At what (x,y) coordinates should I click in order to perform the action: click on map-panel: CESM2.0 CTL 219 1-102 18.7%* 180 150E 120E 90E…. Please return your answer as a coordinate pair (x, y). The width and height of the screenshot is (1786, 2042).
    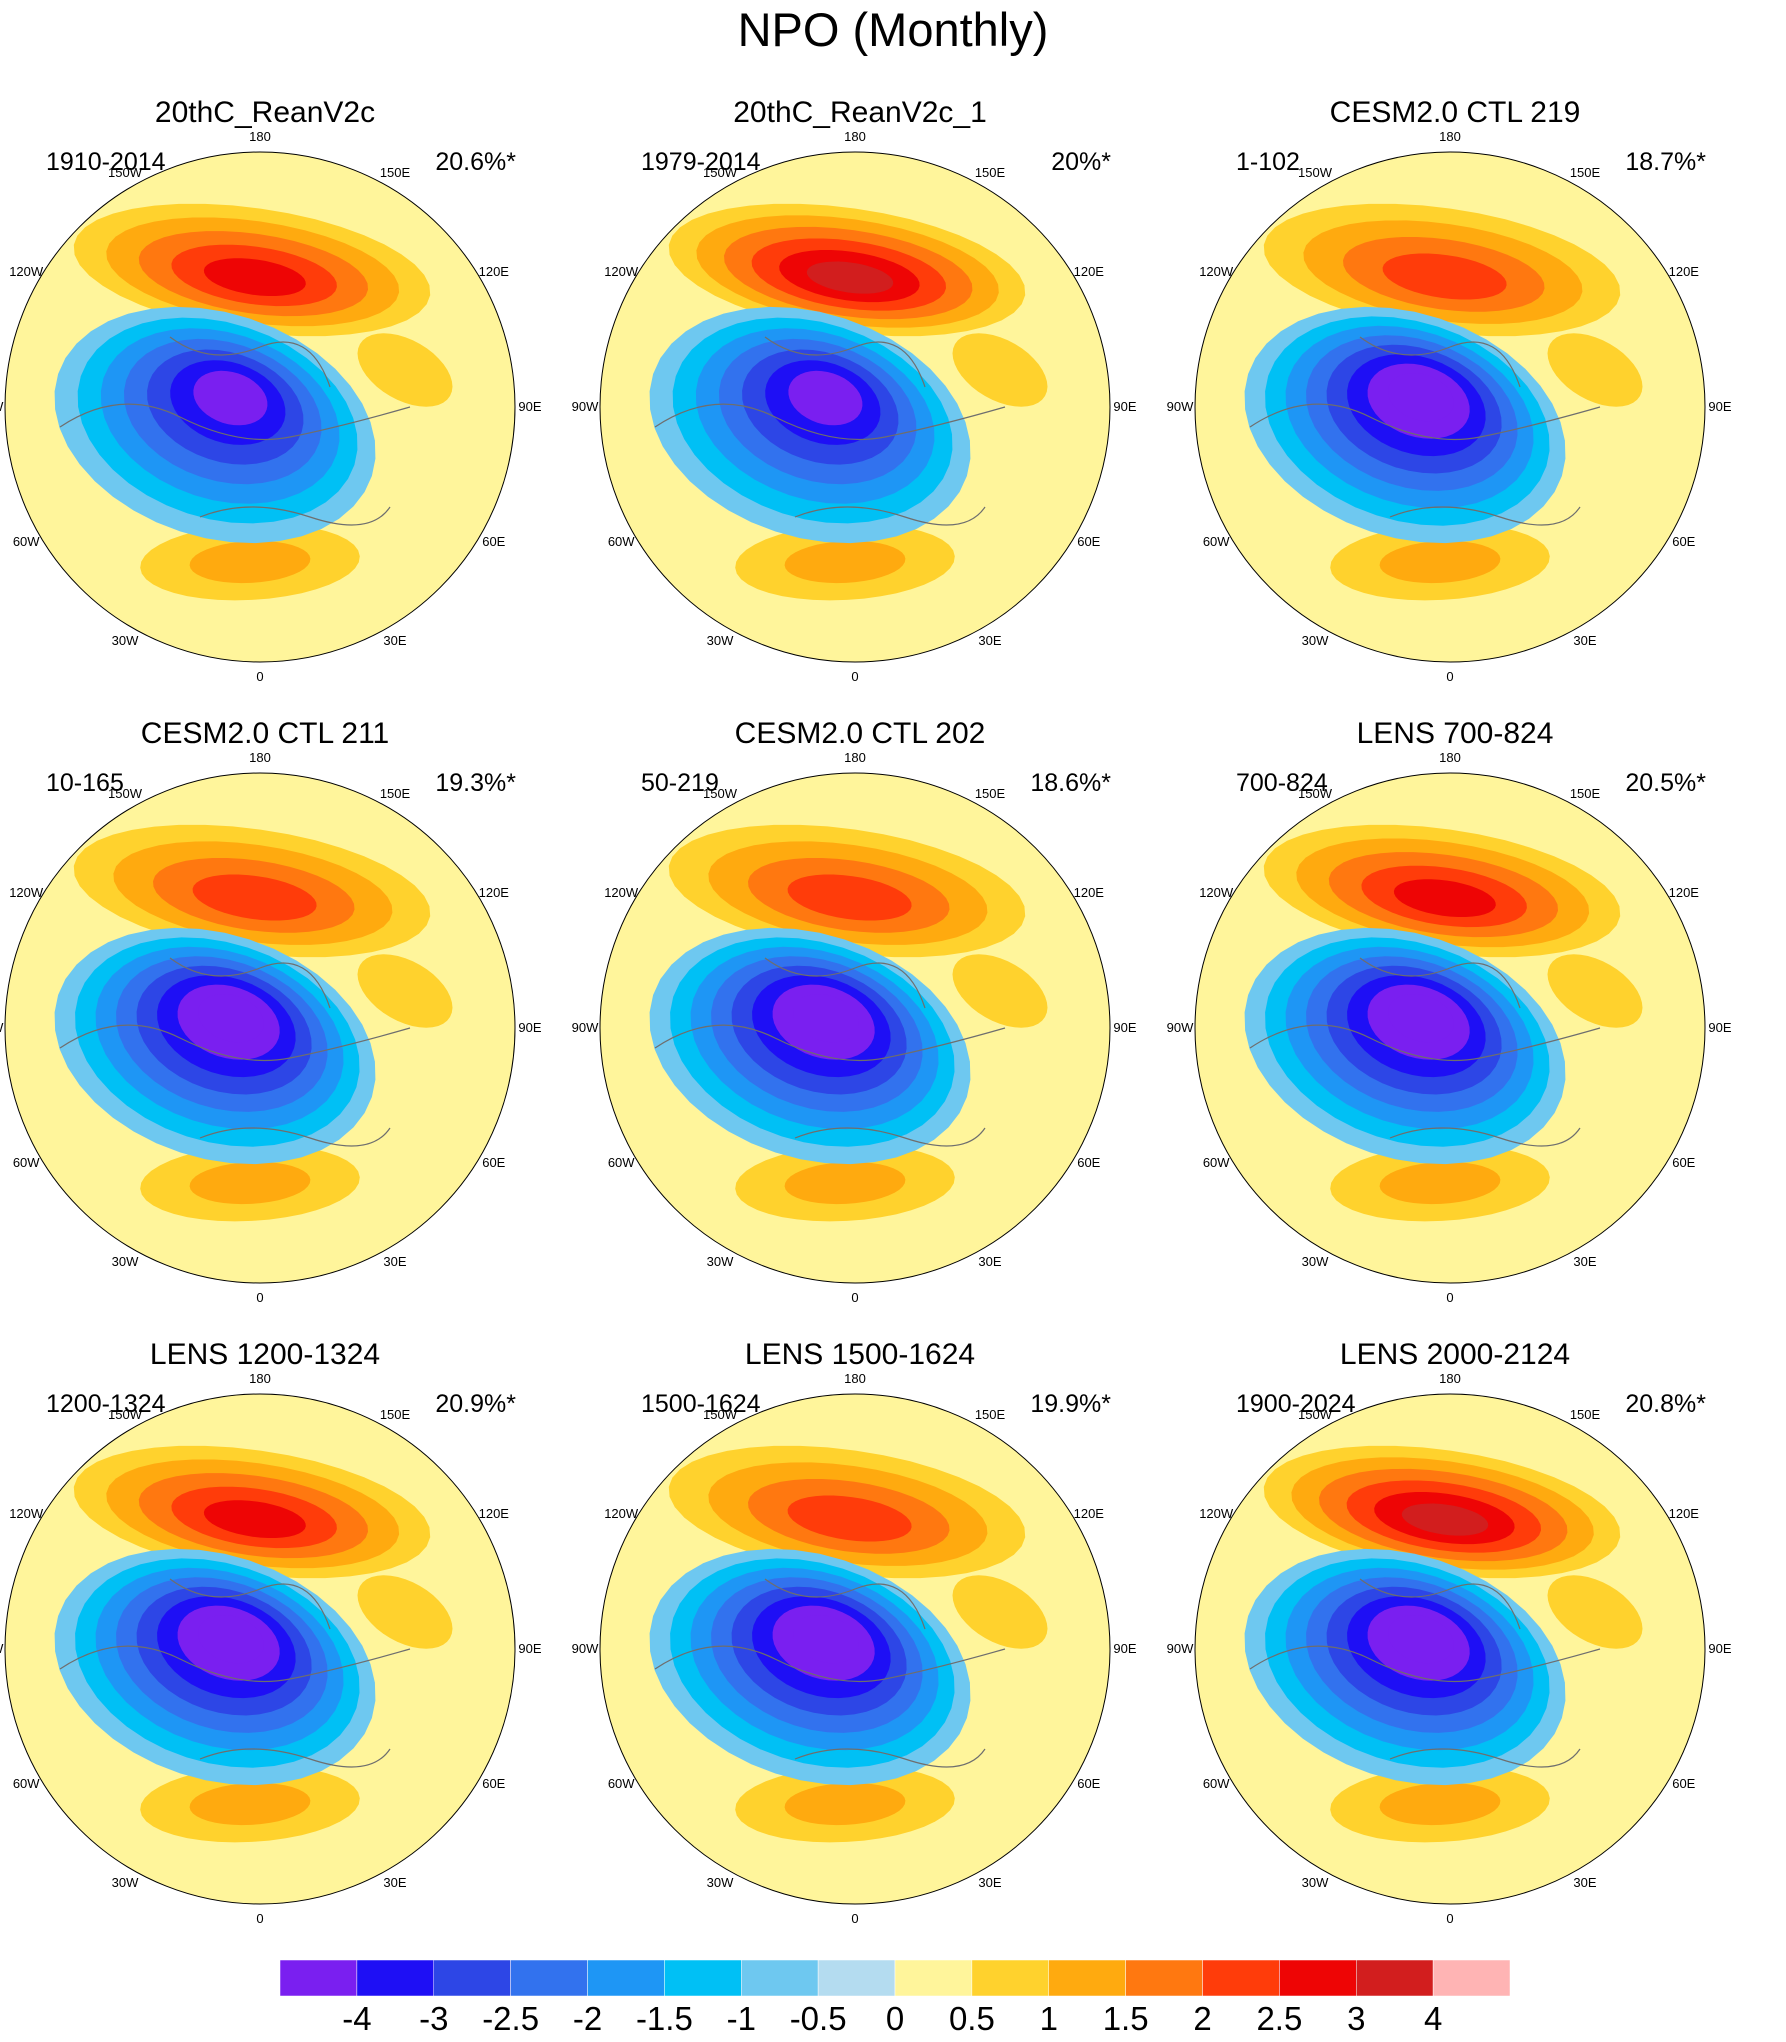
    Looking at the image, I should click on (1476, 405).